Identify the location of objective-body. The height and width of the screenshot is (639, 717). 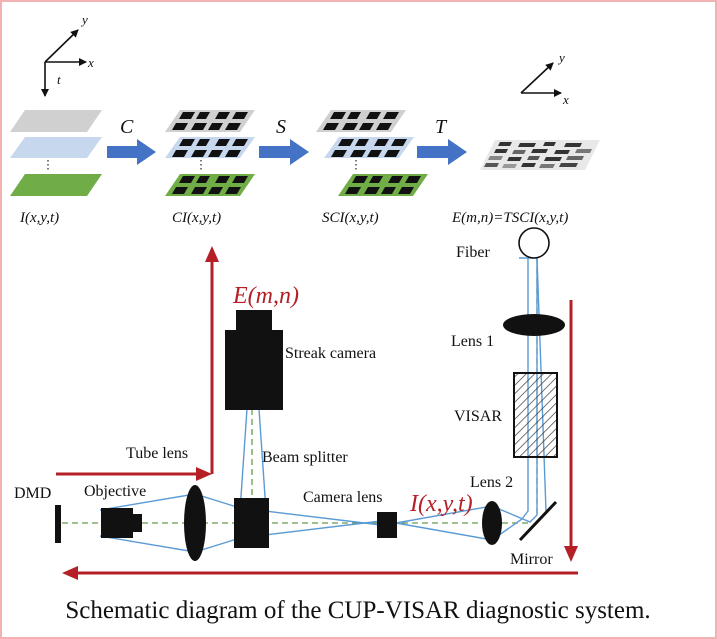
(117, 523).